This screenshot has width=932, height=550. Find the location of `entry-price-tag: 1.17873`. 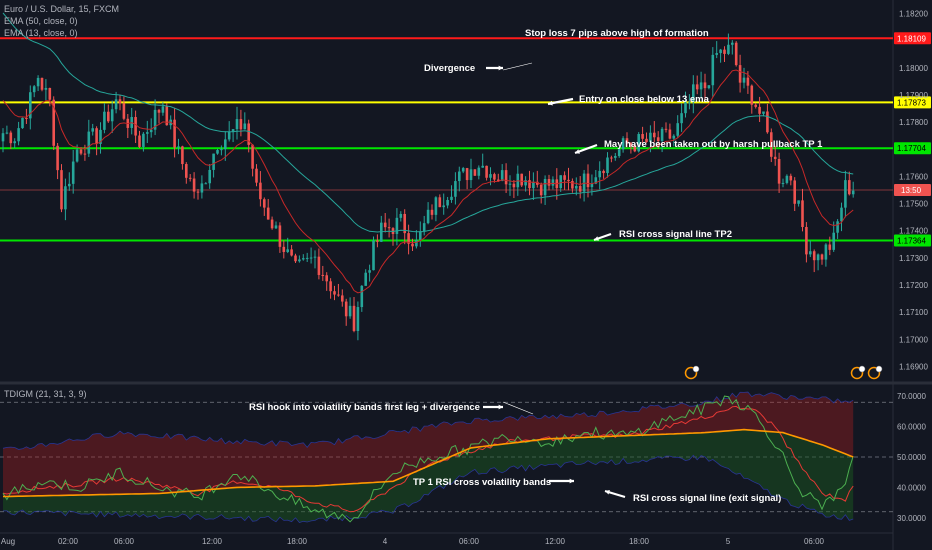

entry-price-tag: 1.17873 is located at coordinates (911, 102).